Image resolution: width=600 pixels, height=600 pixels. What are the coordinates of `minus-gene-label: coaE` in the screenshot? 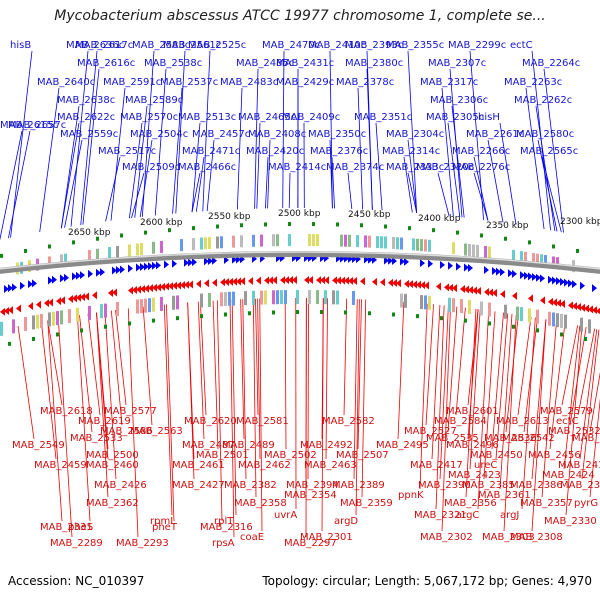 It's located at (252, 537).